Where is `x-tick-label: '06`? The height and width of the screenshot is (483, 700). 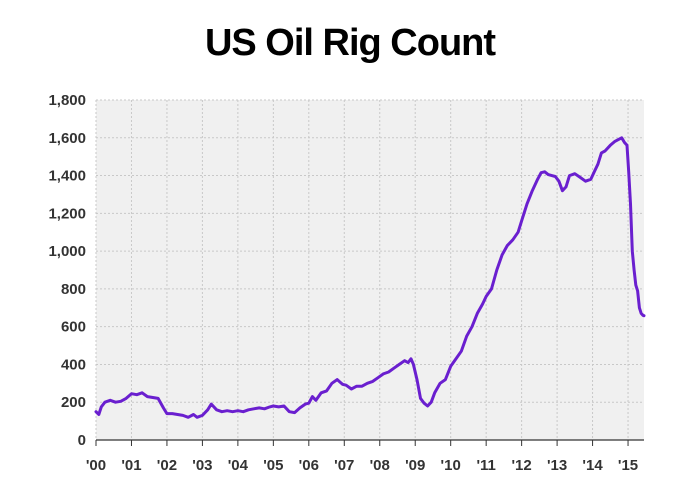
x-tick-label: '06 is located at coordinates (309, 465).